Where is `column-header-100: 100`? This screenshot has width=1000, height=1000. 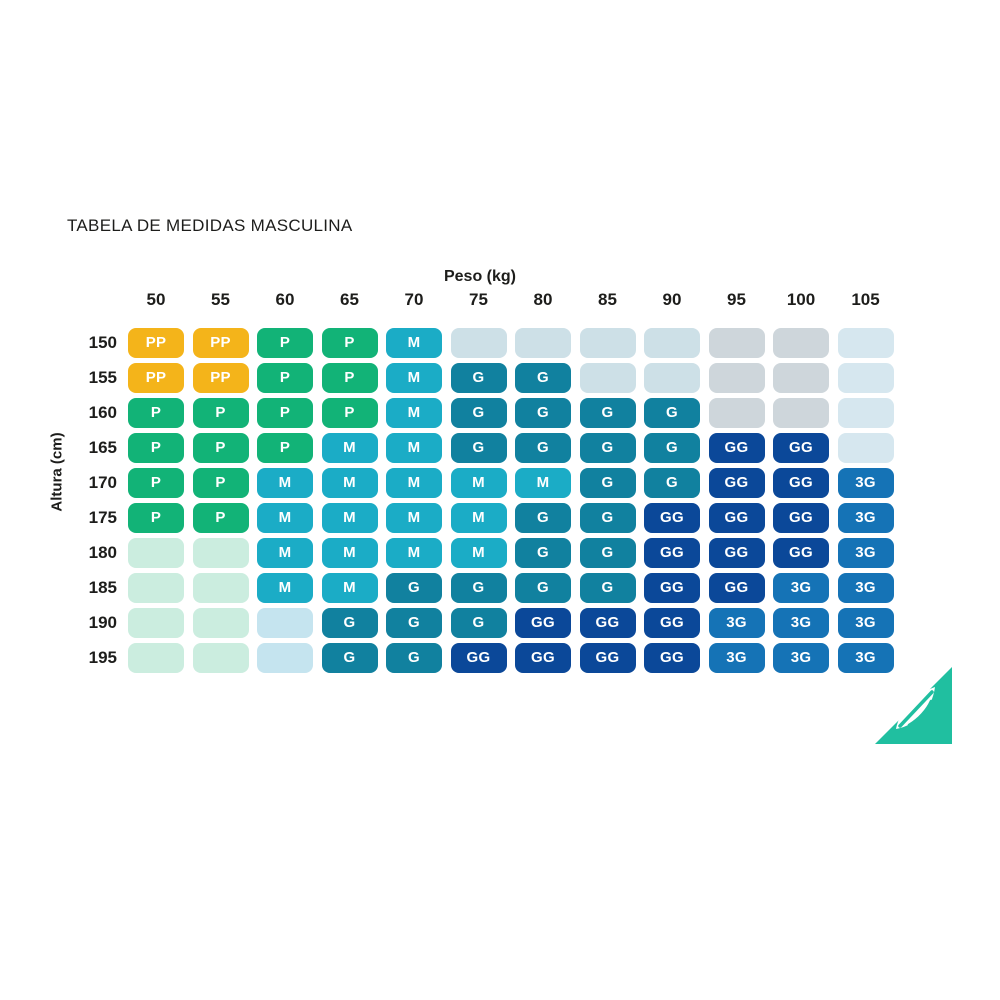 column-header-100: 100 is located at coordinates (801, 299).